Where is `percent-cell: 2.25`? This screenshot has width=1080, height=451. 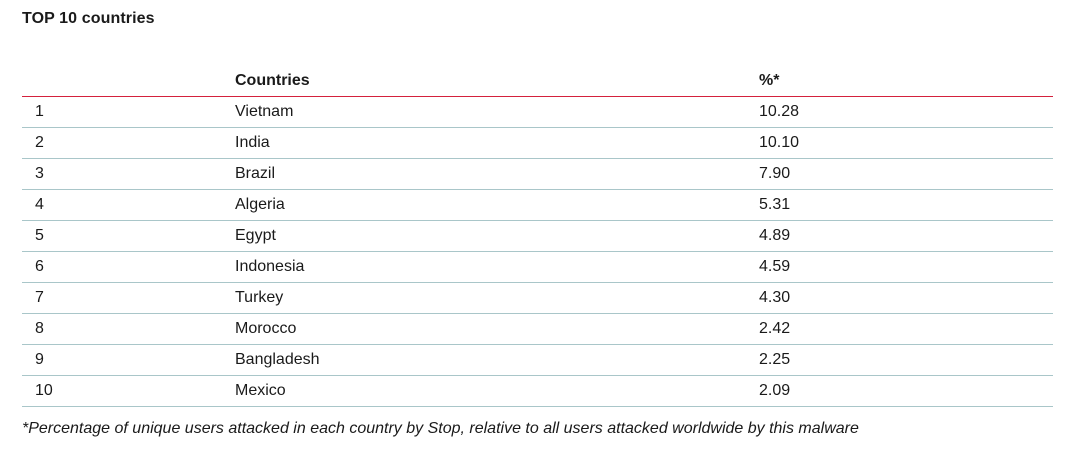
percent-cell: 2.25 is located at coordinates (775, 359).